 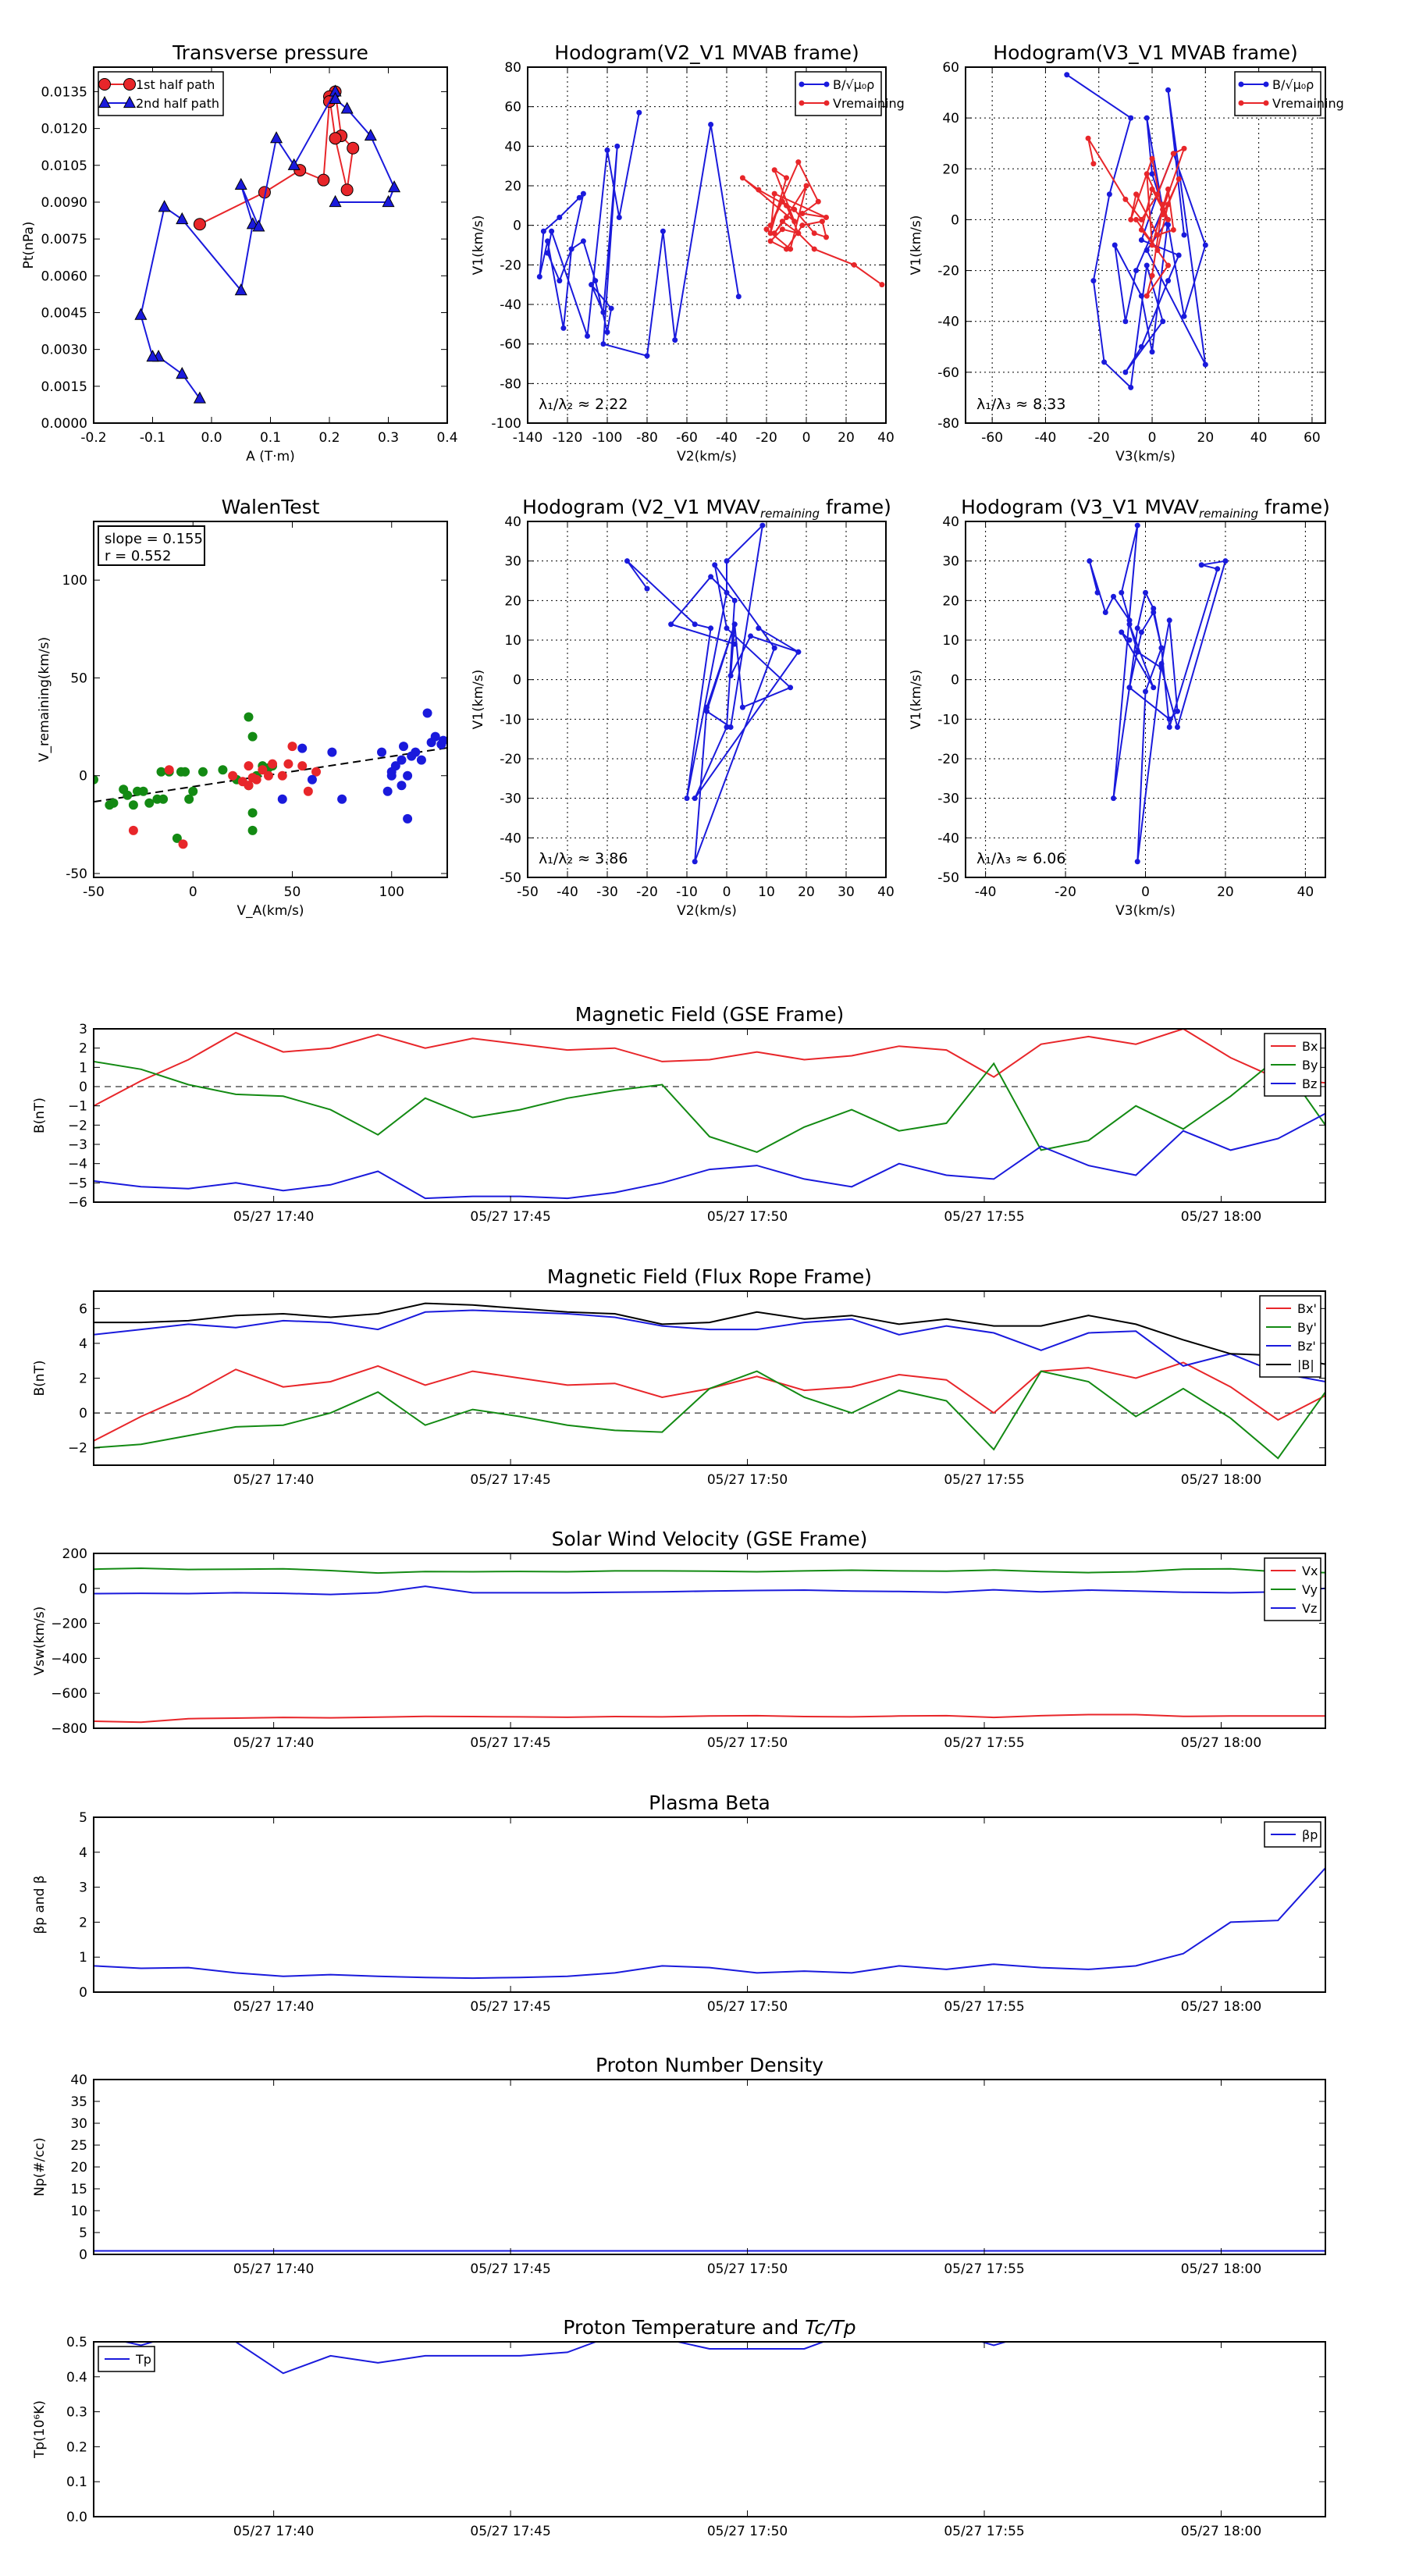 What do you see at coordinates (64, 276) in the screenshot?
I see `y-tick-label: 0.0060` at bounding box center [64, 276].